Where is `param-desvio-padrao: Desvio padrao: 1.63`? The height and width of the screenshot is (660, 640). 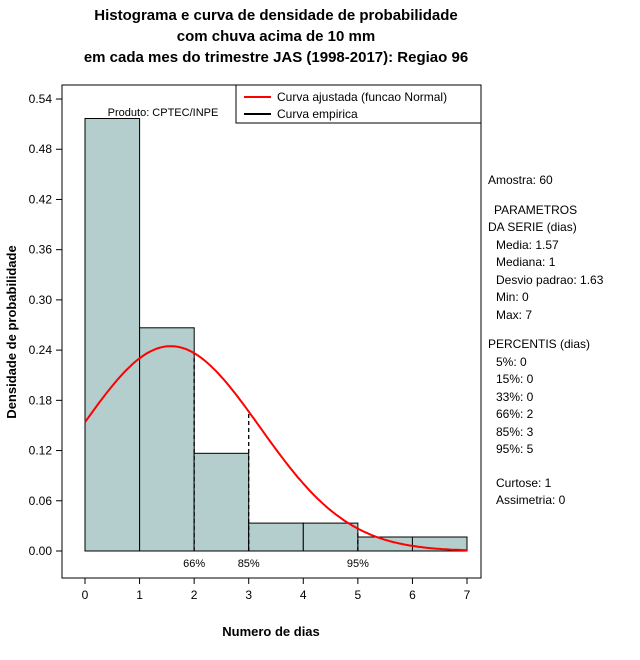 param-desvio-padrao: Desvio padrao: 1.63 is located at coordinates (550, 279).